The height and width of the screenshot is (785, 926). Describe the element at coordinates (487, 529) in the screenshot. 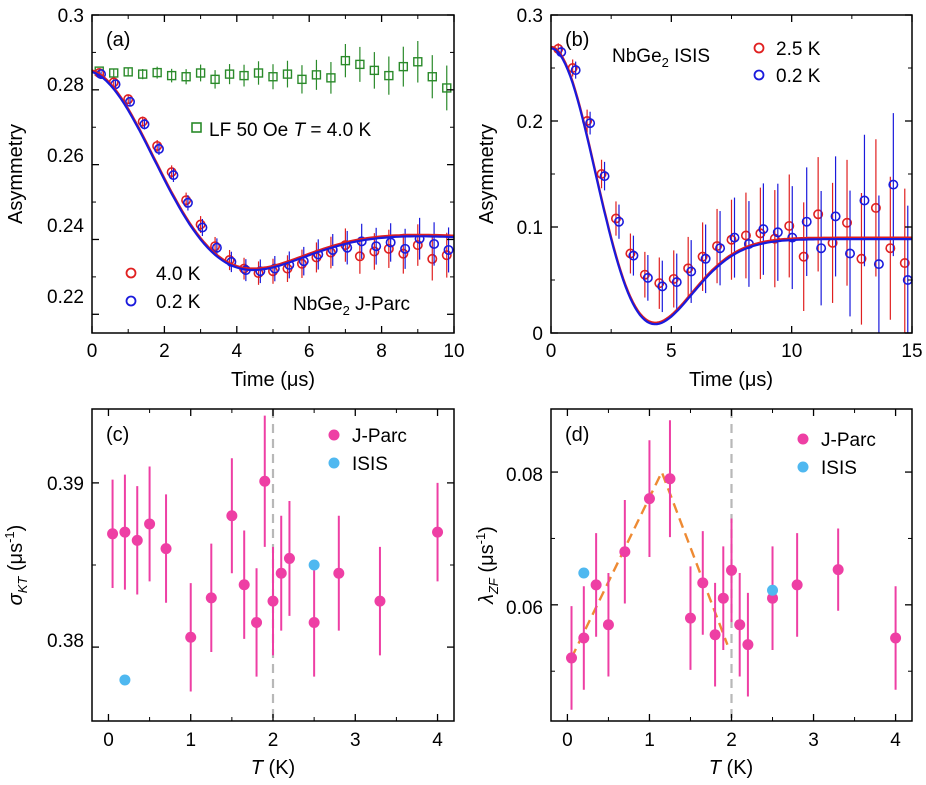

I see `y-axis-close: )` at that location.